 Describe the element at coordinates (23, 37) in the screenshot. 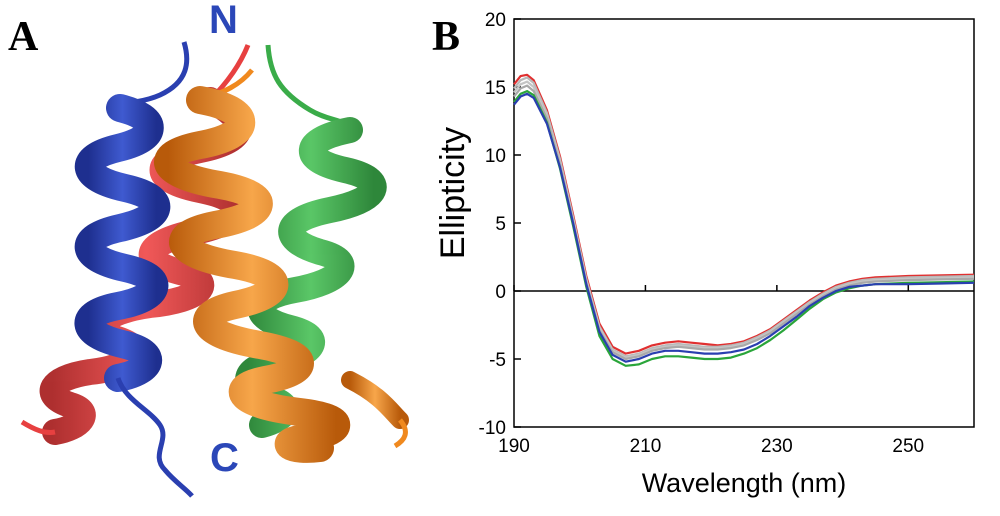

I see `panel-a-letter: A` at that location.